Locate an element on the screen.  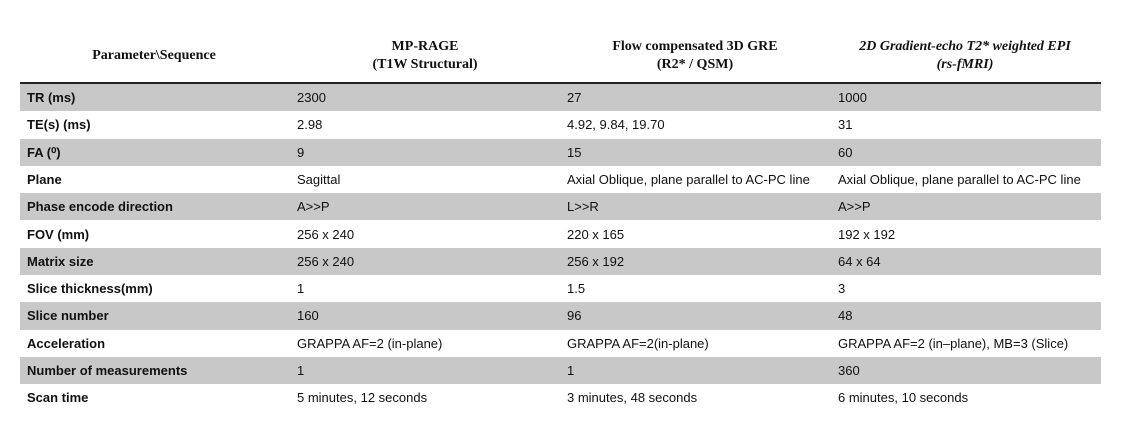
table-cell: TR (ms) is located at coordinates (51, 97).